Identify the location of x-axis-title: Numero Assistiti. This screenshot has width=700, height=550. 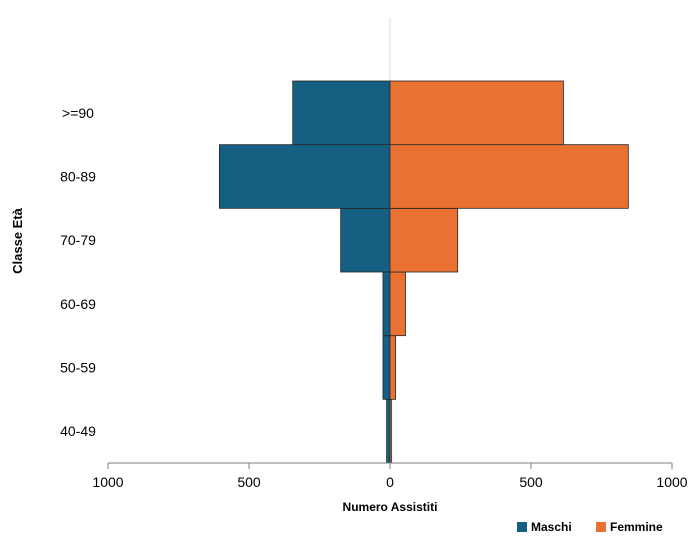
(390, 507).